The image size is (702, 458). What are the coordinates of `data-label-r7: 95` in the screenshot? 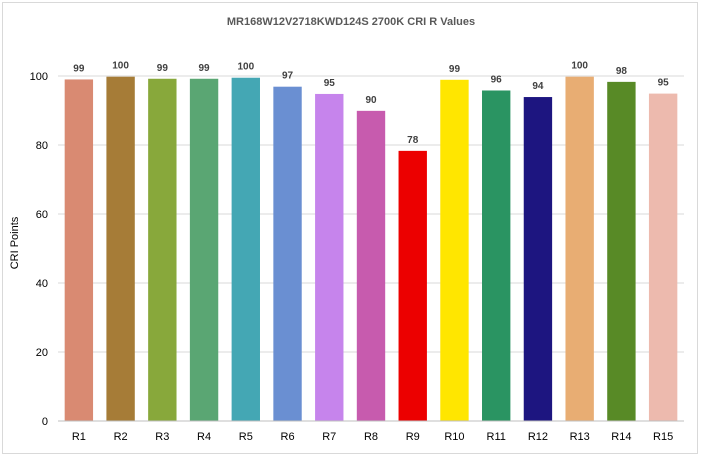 It's located at (330, 83).